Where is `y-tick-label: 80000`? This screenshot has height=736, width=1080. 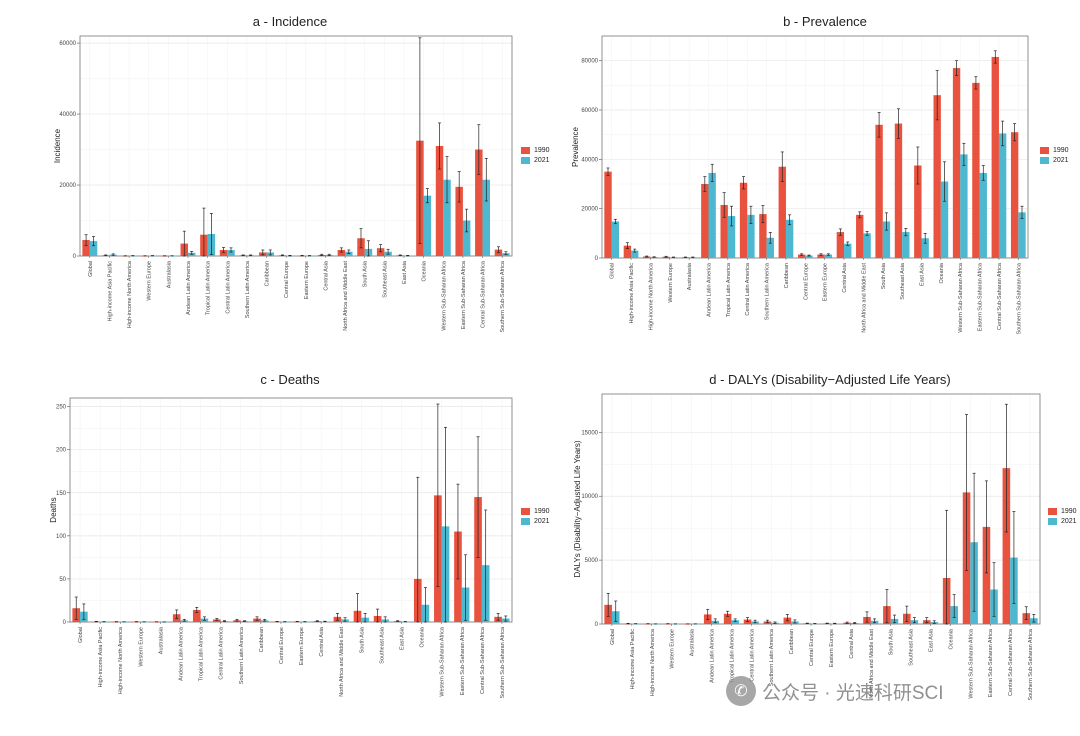 y-tick-label: 80000 is located at coordinates (589, 62).